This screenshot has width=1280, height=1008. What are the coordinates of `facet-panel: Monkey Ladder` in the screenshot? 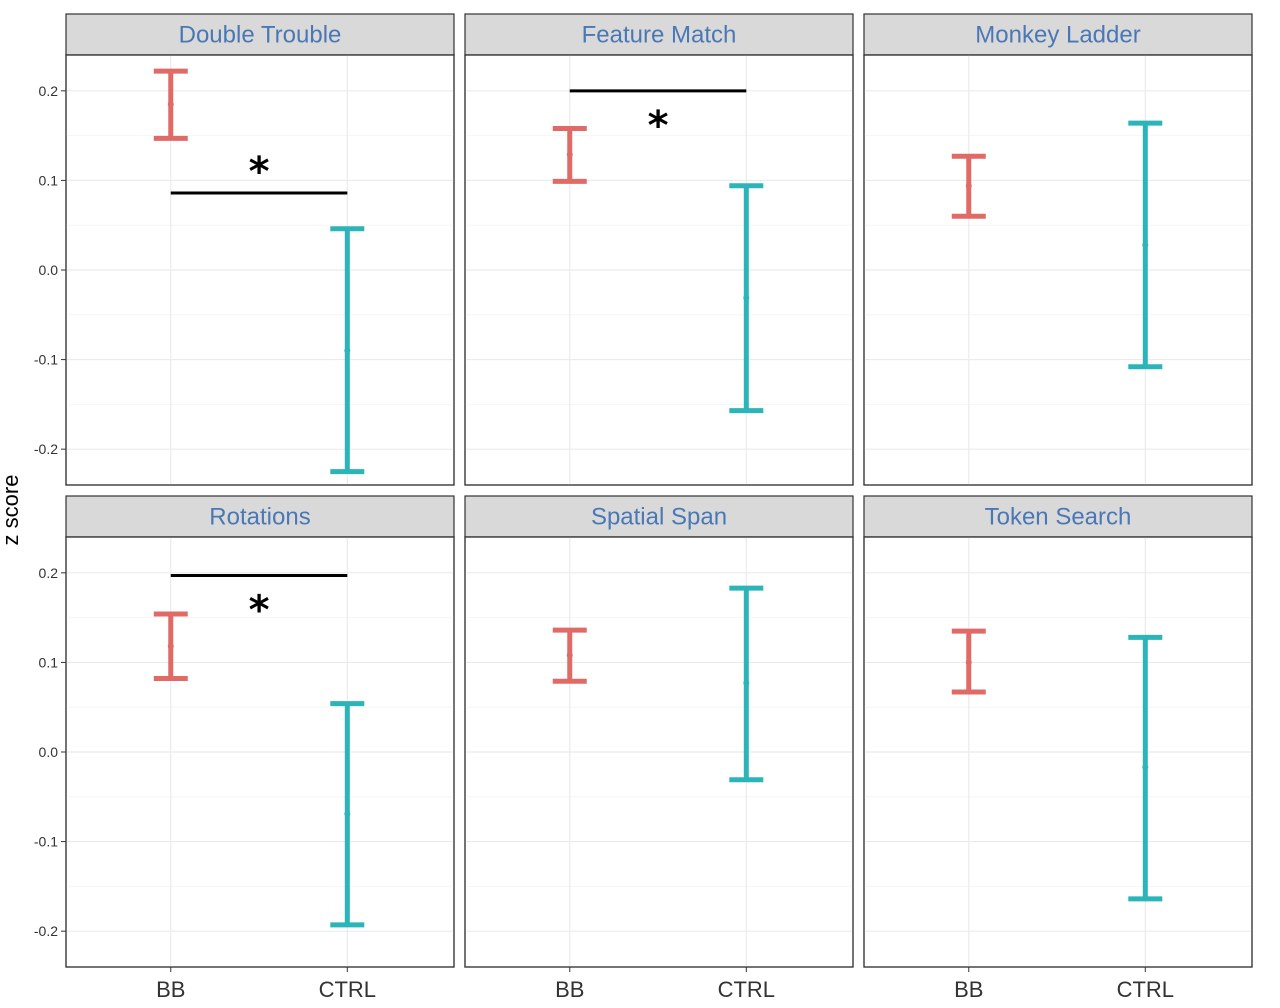 It's located at (1058, 249).